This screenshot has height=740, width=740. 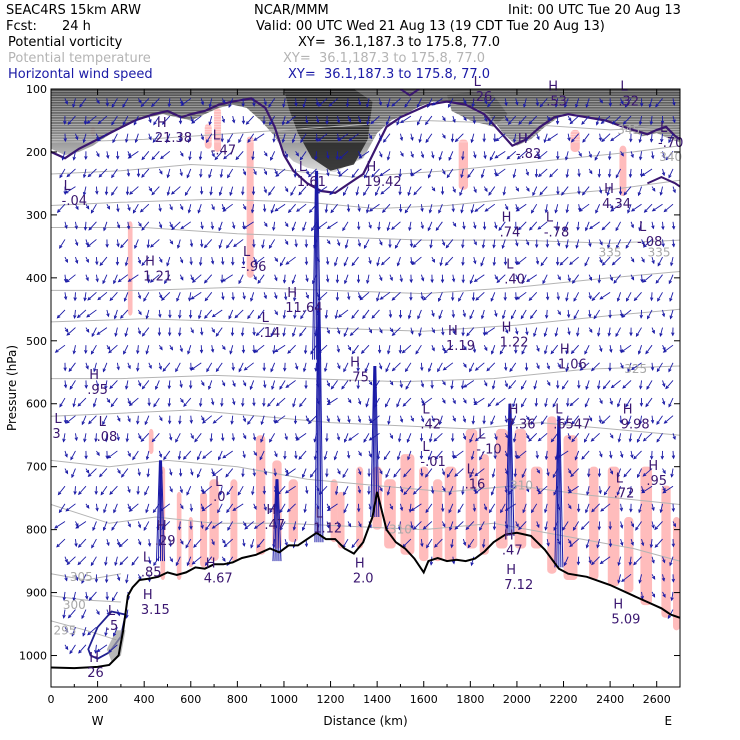 What do you see at coordinates (97, 699) in the screenshot?
I see `x-tick-label: 200` at bounding box center [97, 699].